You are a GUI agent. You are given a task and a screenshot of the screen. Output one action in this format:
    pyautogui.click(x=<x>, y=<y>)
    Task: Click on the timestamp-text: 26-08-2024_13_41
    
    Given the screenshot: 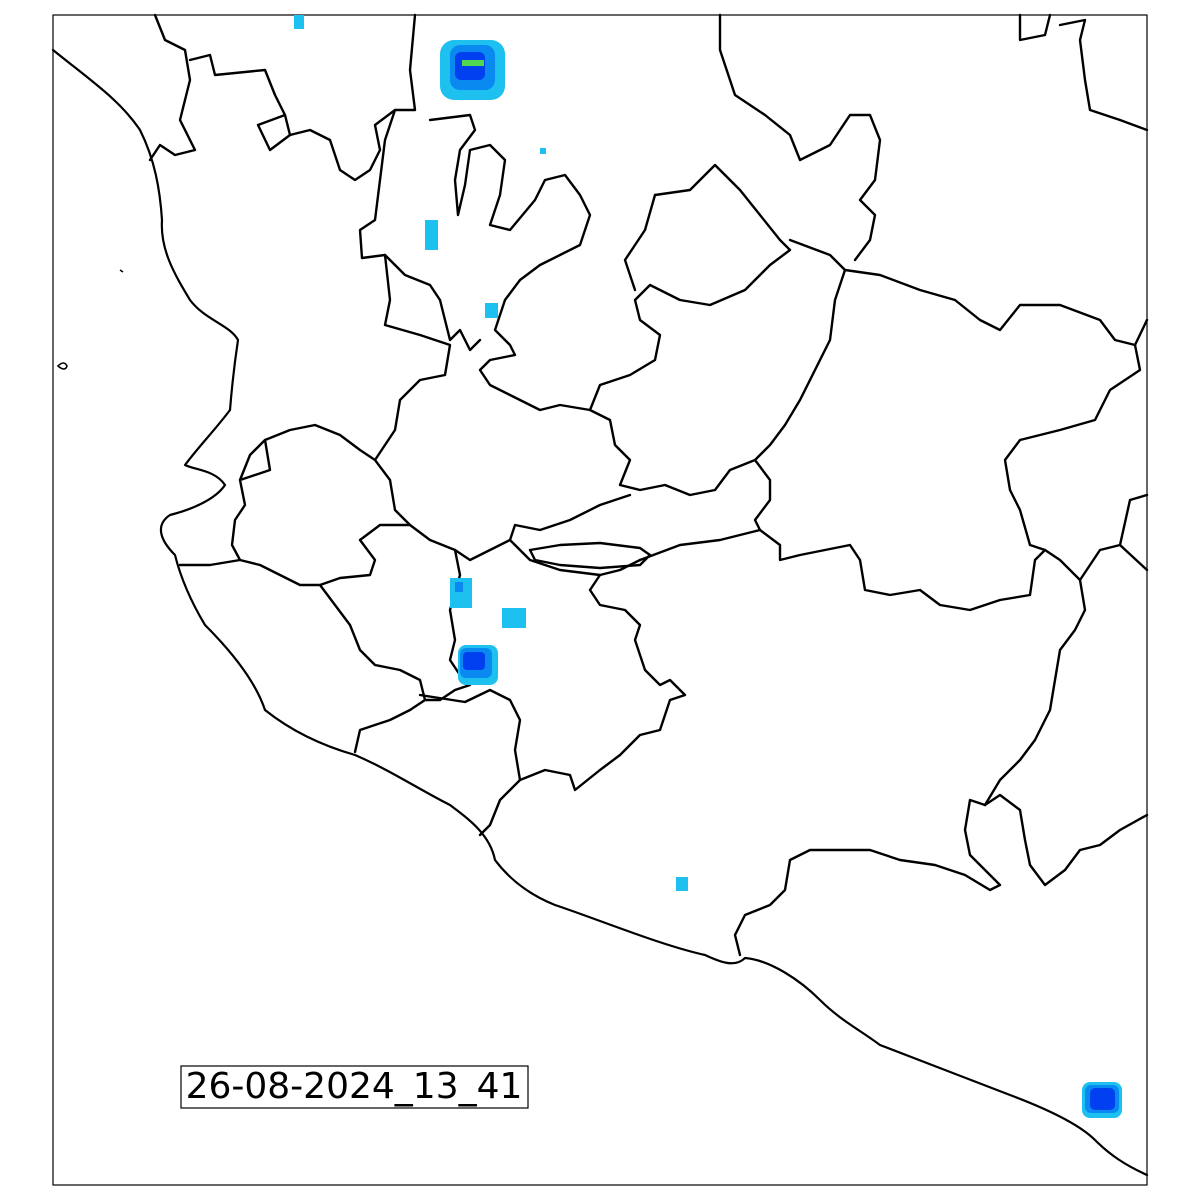 What is the action you would take?
    pyautogui.click(x=354, y=1086)
    